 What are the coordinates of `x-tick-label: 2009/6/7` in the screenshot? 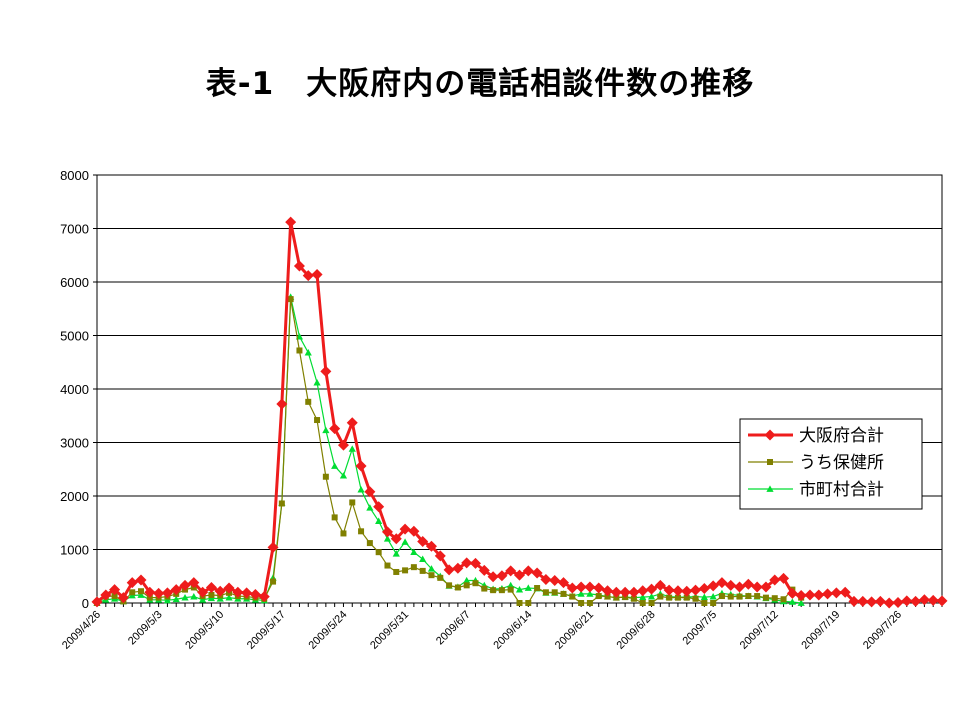 It's located at (453, 628).